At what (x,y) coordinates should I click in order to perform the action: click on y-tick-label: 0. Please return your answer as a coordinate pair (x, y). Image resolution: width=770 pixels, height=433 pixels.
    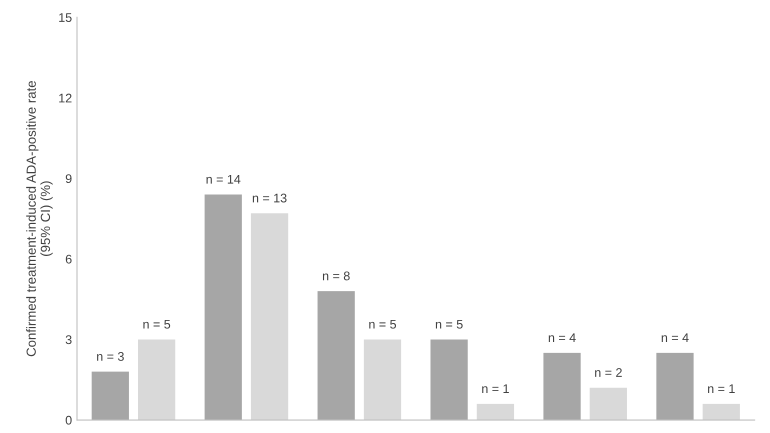
    Looking at the image, I should click on (69, 420).